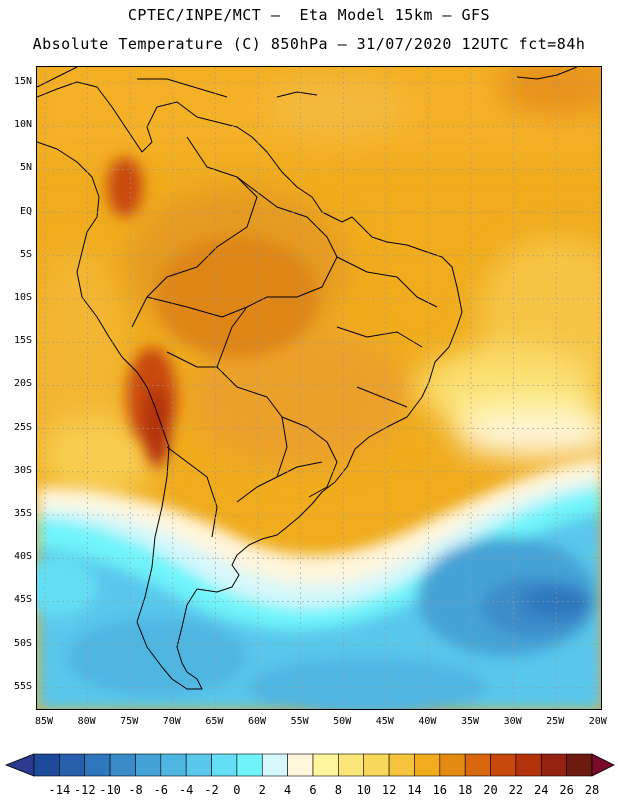 This screenshot has height=800, width=618. Describe the element at coordinates (214, 721) in the screenshot. I see `longitude-label: 65W` at that location.